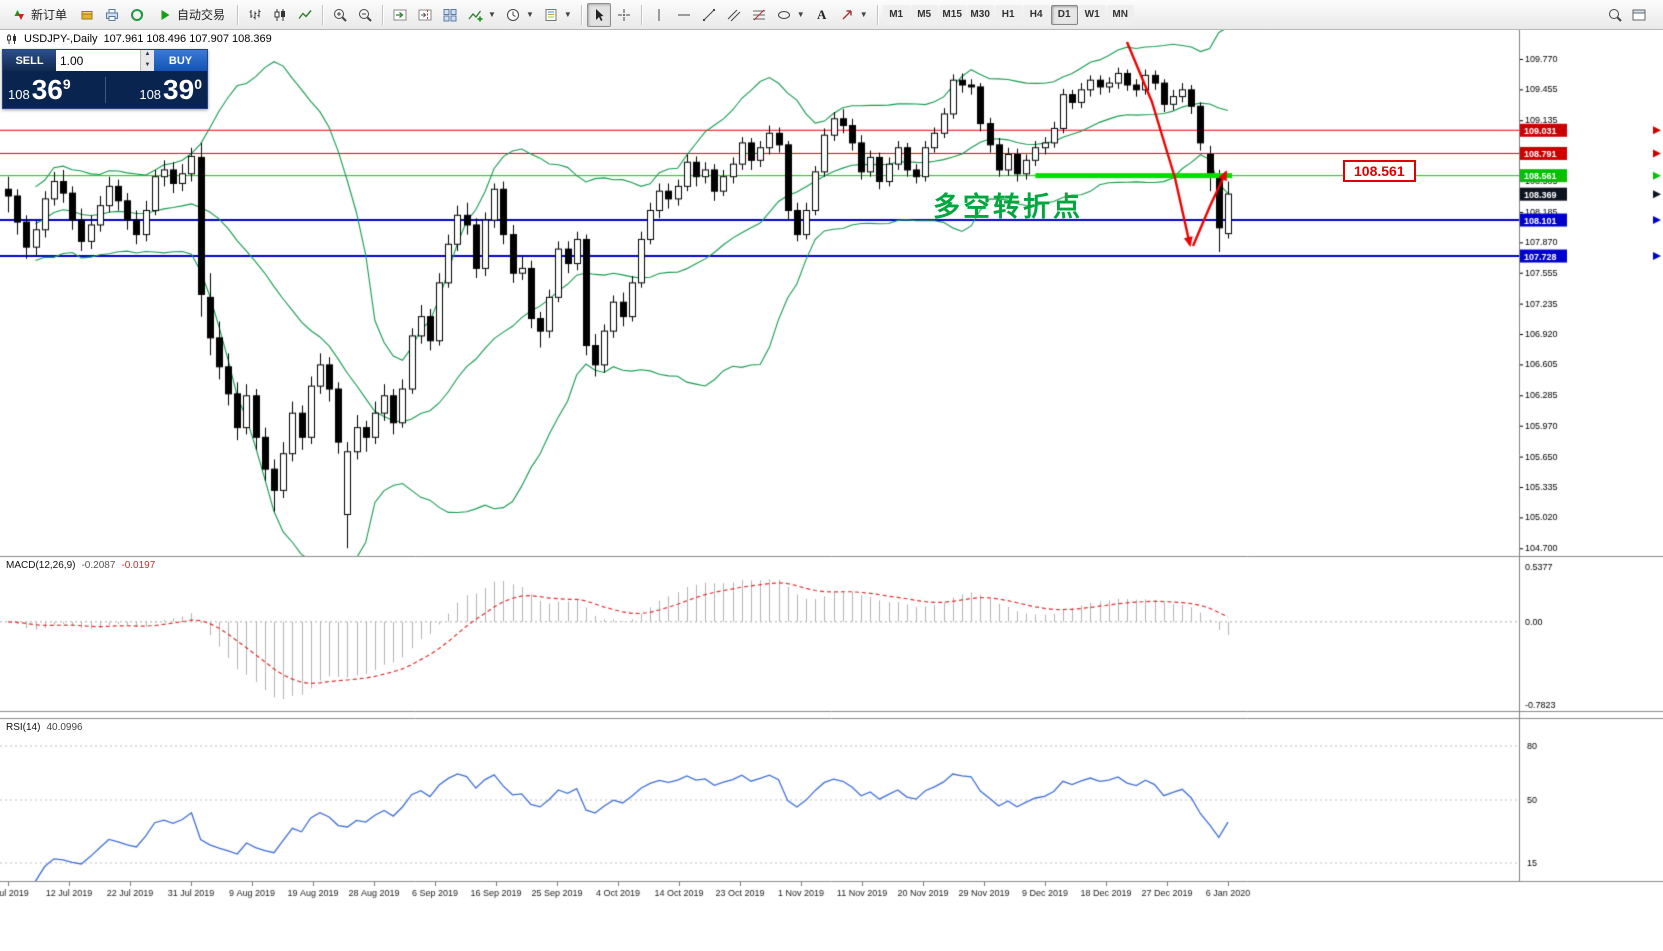 The image size is (1663, 951). I want to click on timeframe-button-d1: D1, so click(1064, 14).